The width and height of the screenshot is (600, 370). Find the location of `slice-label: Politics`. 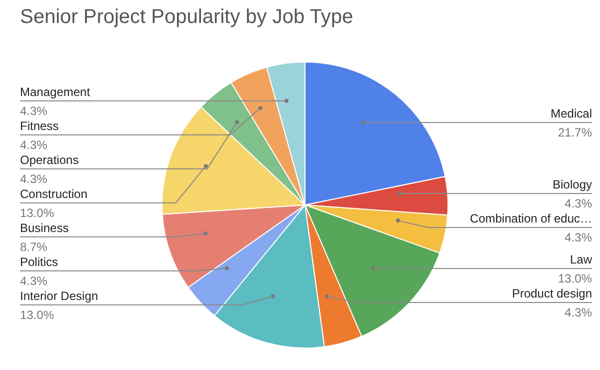

slice-label: Politics is located at coordinates (39, 261).